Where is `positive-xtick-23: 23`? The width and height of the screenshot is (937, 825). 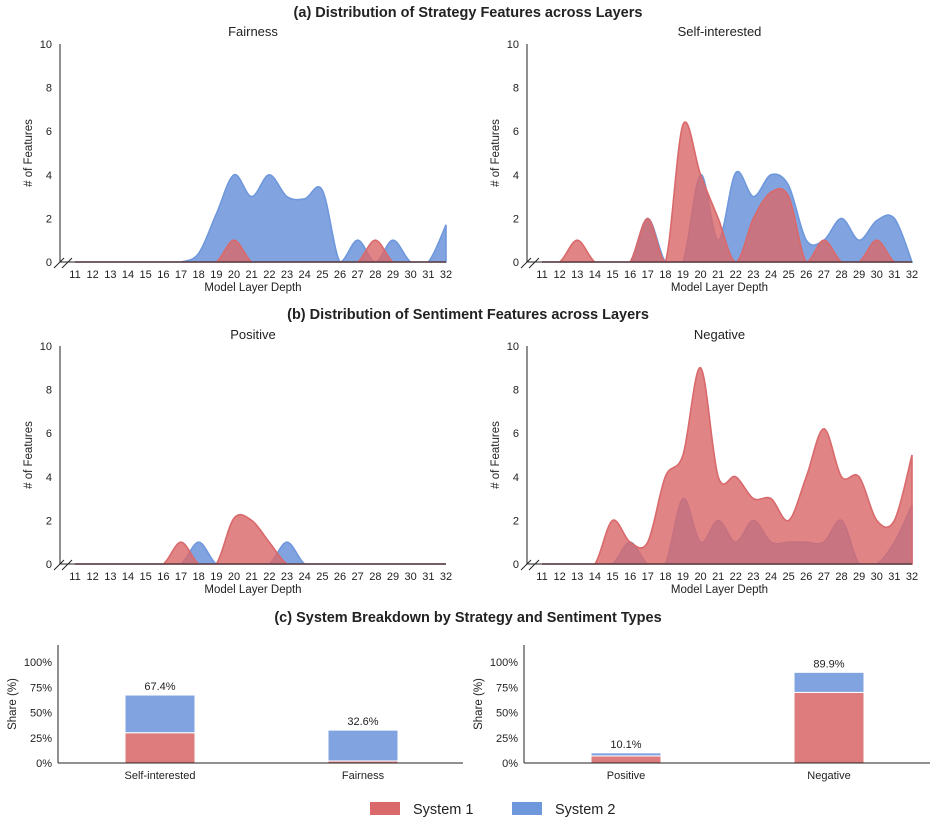 positive-xtick-23: 23 is located at coordinates (287, 577).